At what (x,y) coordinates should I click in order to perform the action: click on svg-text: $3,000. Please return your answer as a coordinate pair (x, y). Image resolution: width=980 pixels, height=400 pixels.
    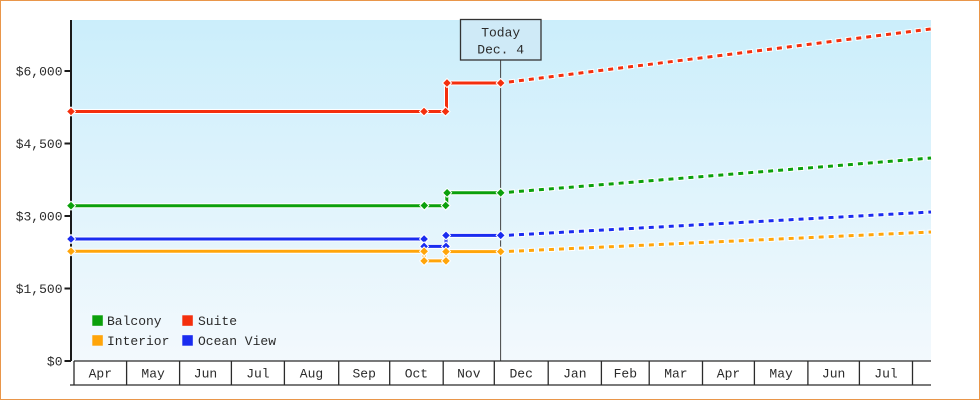
    Looking at the image, I should click on (39, 217).